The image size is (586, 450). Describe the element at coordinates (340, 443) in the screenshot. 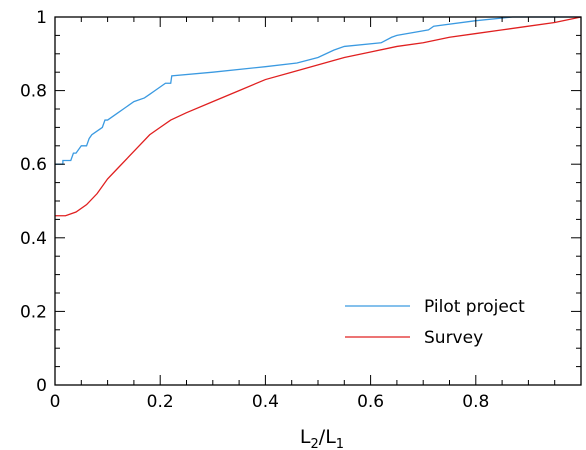

I see `x-axis-title-subscript: 1` at that location.